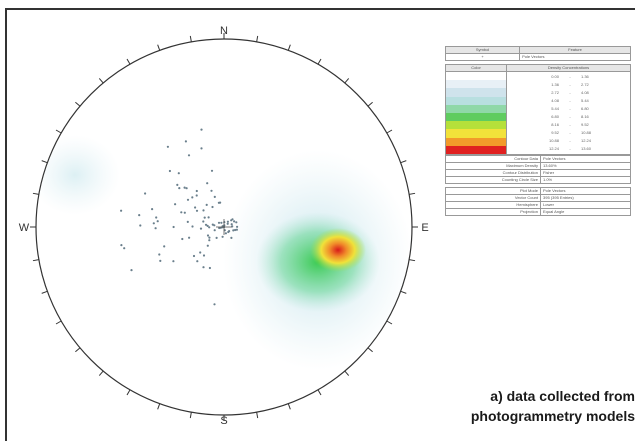 Image resolution: width=635 pixels, height=441 pixels. Describe the element at coordinates (555, 92) in the screenshot. I see `legend-bin-low: 2.72` at that location.